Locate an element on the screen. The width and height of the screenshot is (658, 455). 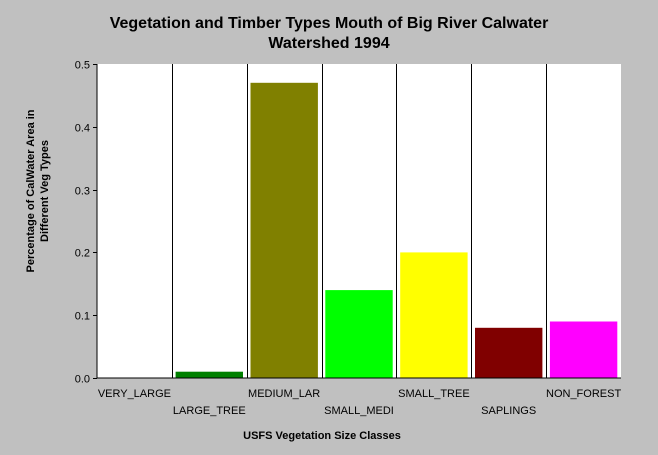
x-tick-label: SAPLINGS is located at coordinates (508, 411).